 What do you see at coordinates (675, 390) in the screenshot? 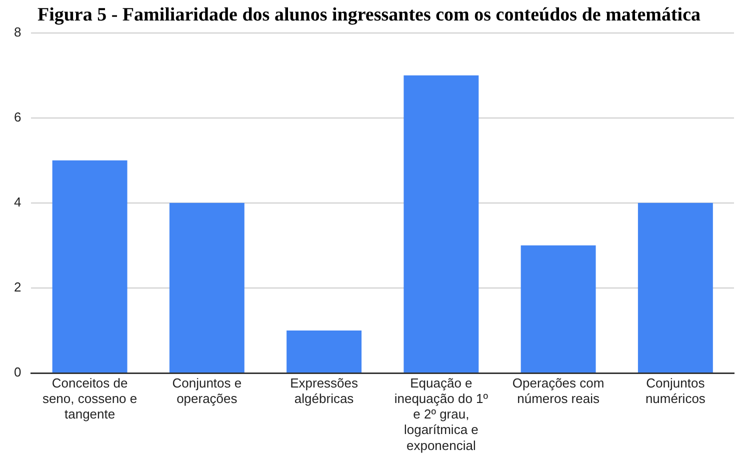
I see `x-tick-label: Conjuntos numéricos` at bounding box center [675, 390].